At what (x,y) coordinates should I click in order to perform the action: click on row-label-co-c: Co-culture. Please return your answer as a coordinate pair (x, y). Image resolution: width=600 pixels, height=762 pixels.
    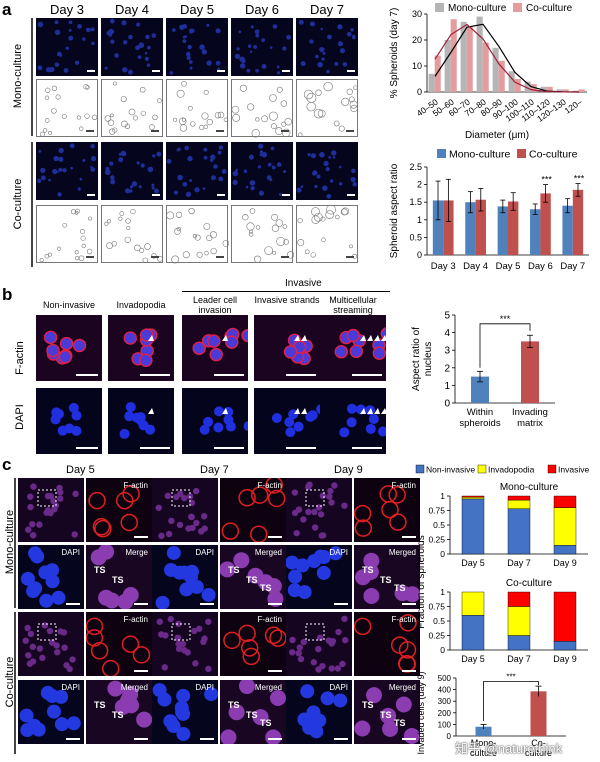
    Looking at the image, I should click on (10, 682).